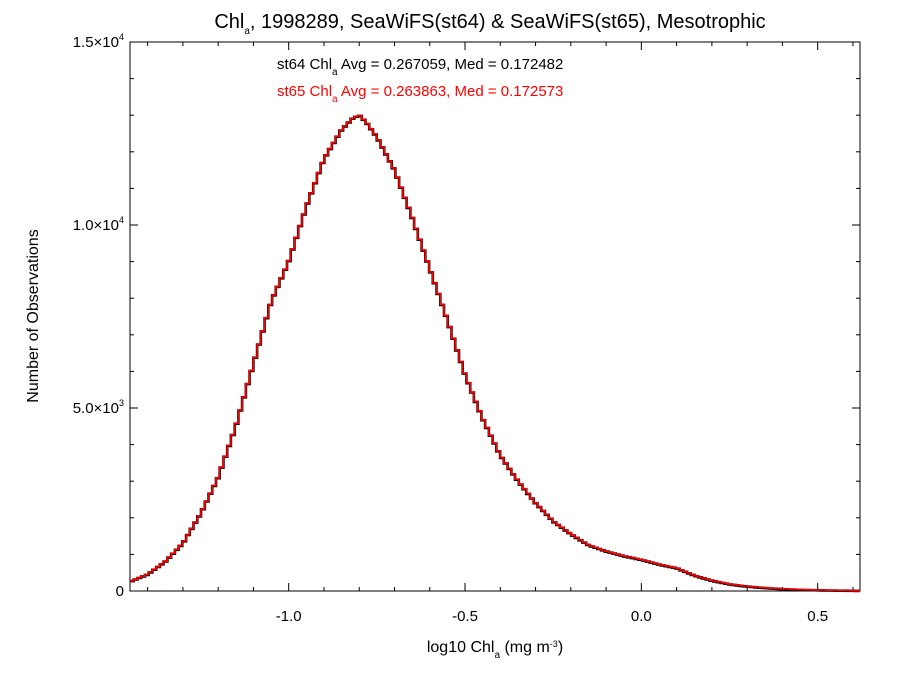  What do you see at coordinates (465, 616) in the screenshot?
I see `x-tick-label-1: -0.5` at bounding box center [465, 616].